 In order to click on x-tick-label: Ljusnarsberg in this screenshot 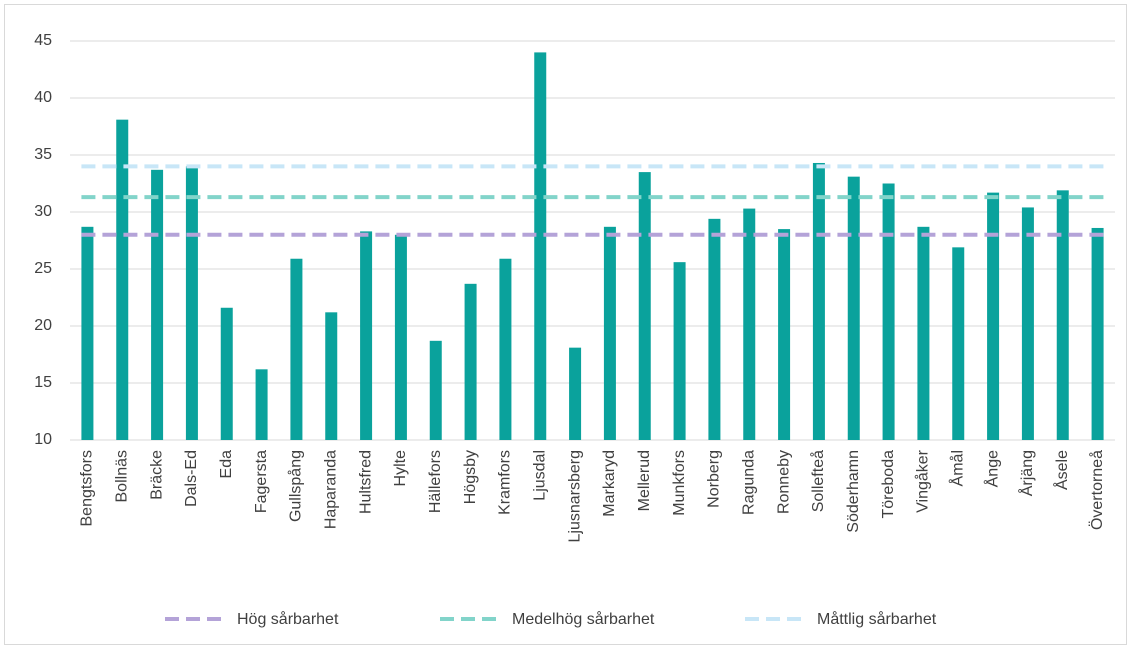, I will do `click(574, 496)`.